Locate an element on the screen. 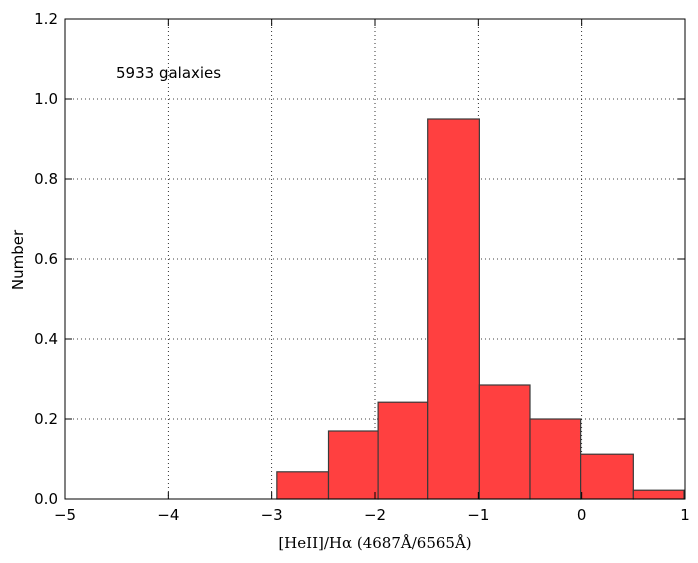 The width and height of the screenshot is (698, 563). x-tick-label: −2 is located at coordinates (375, 515).